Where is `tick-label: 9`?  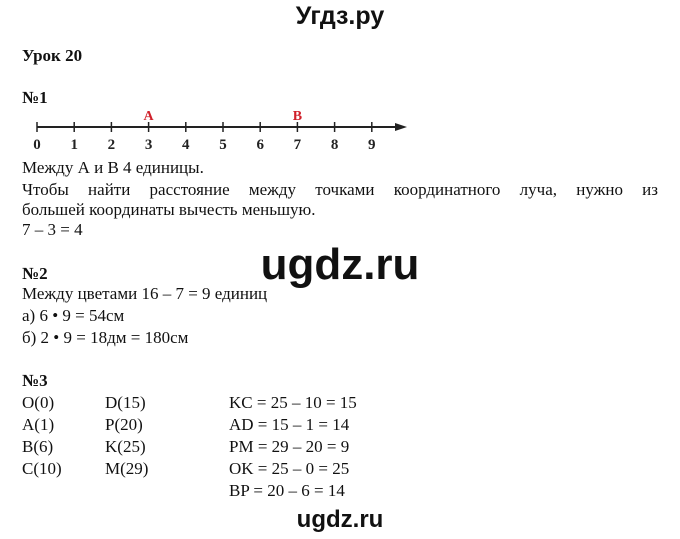 tick-label: 9 is located at coordinates (372, 145).